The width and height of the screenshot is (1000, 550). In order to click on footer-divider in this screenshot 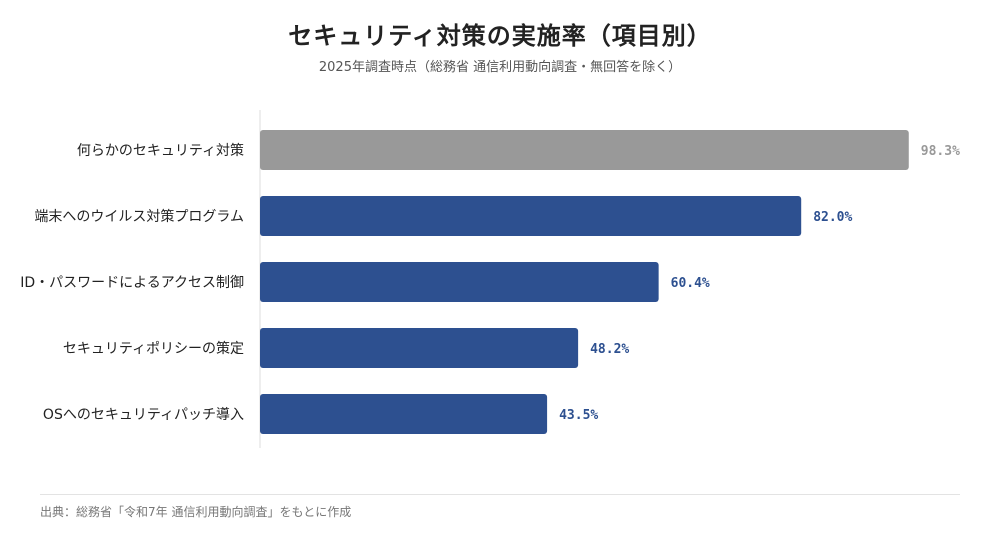, I will do `click(500, 494)`.